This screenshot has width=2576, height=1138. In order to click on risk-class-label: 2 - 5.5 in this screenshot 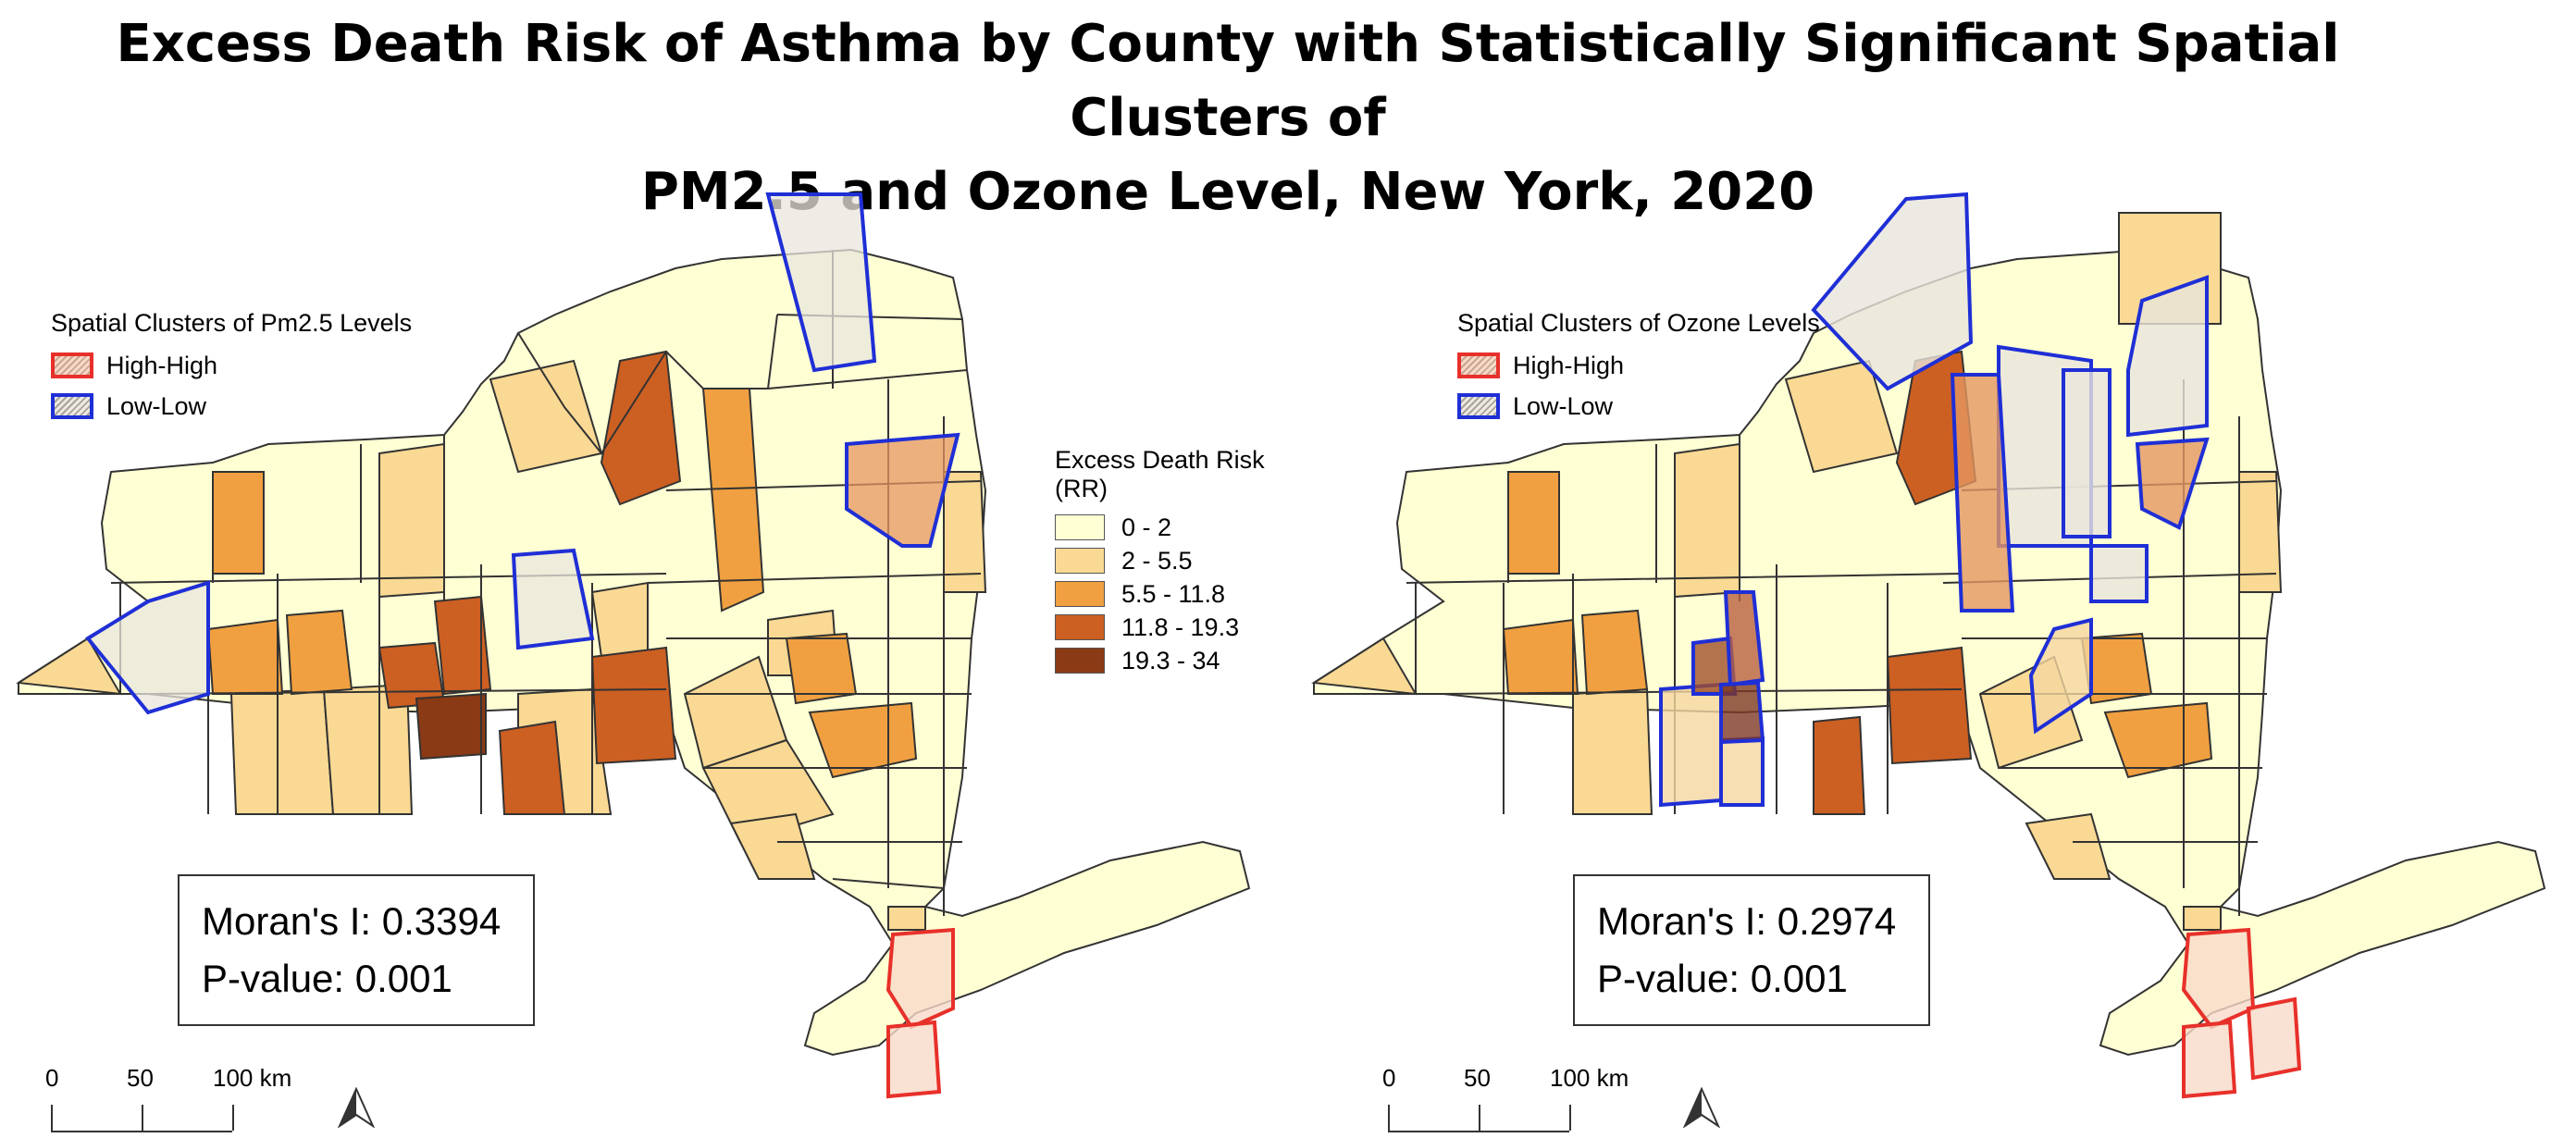, I will do `click(1157, 560)`.